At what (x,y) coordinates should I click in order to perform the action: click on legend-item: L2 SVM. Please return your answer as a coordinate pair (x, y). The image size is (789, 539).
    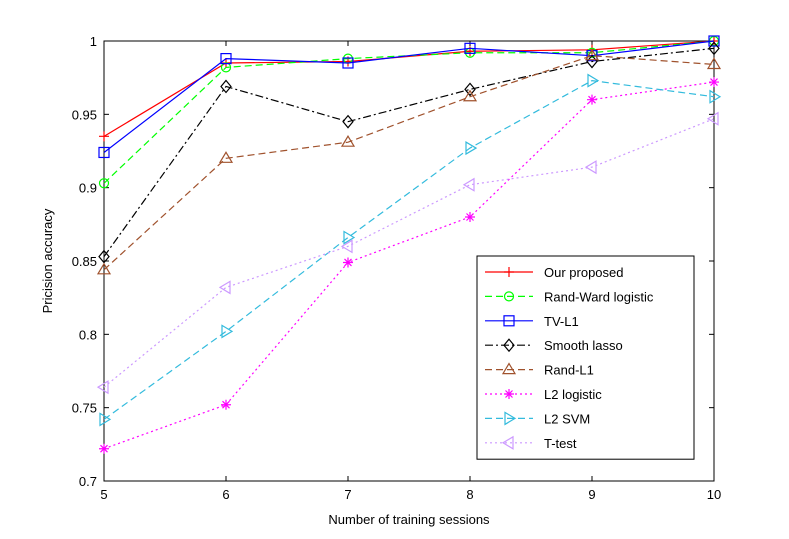
    Looking at the image, I should click on (537, 418).